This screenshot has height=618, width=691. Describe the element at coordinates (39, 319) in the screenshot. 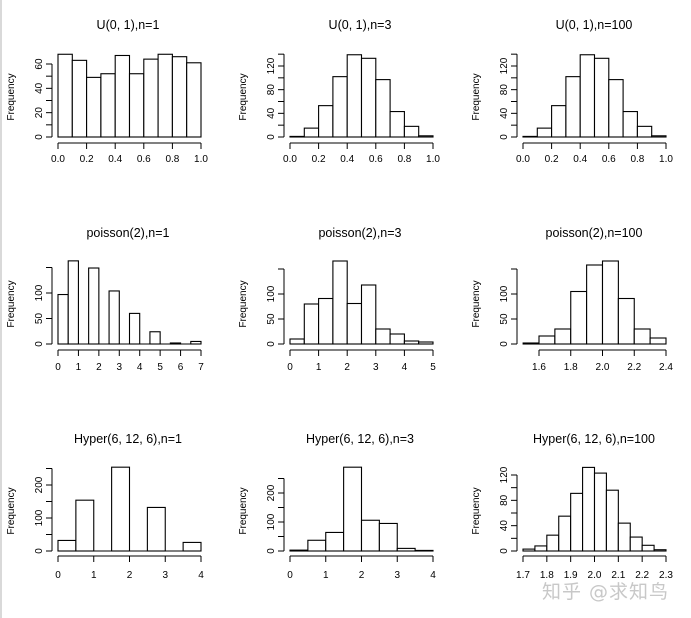

I see `y-tick-label: 50` at that location.